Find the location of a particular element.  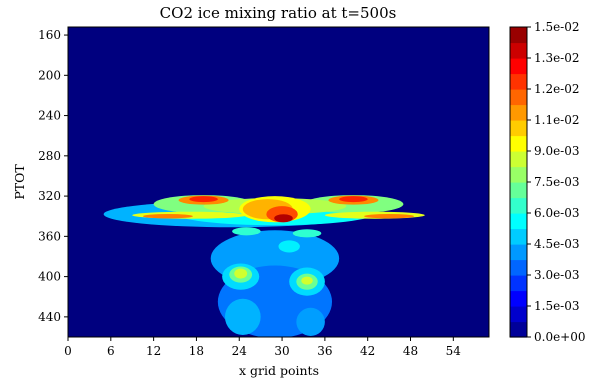

colorbar-tick-label: 4.5e-03 is located at coordinates (557, 244).